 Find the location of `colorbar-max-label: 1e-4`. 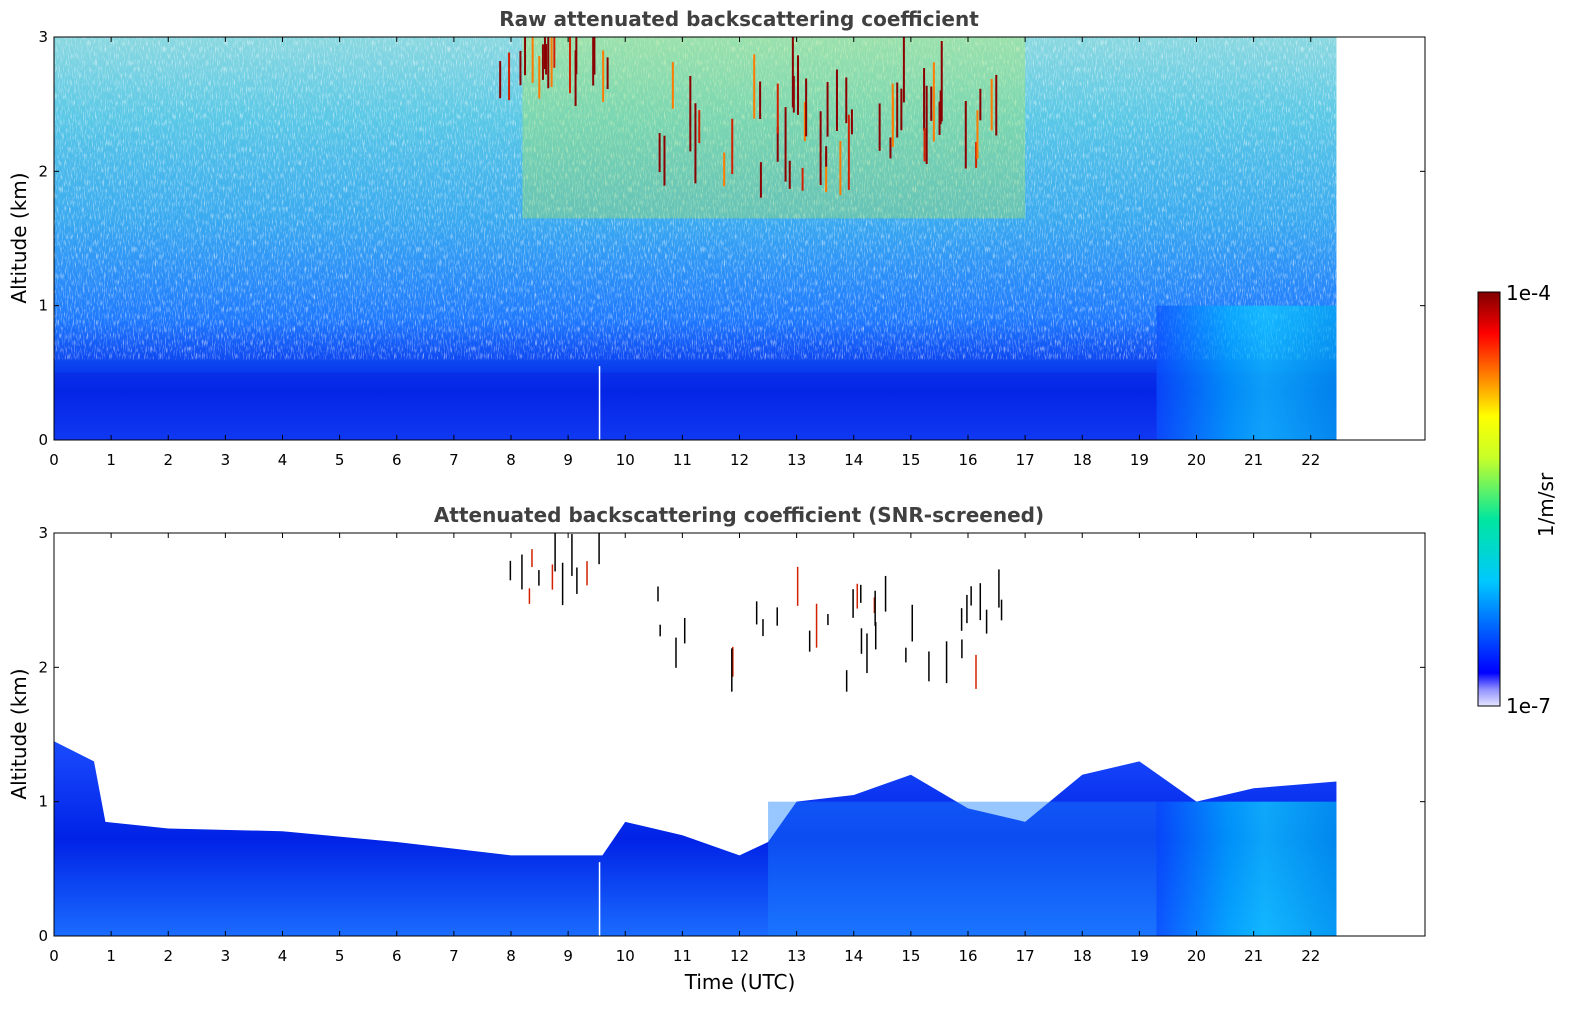

colorbar-max-label: 1e-4 is located at coordinates (1528, 293).